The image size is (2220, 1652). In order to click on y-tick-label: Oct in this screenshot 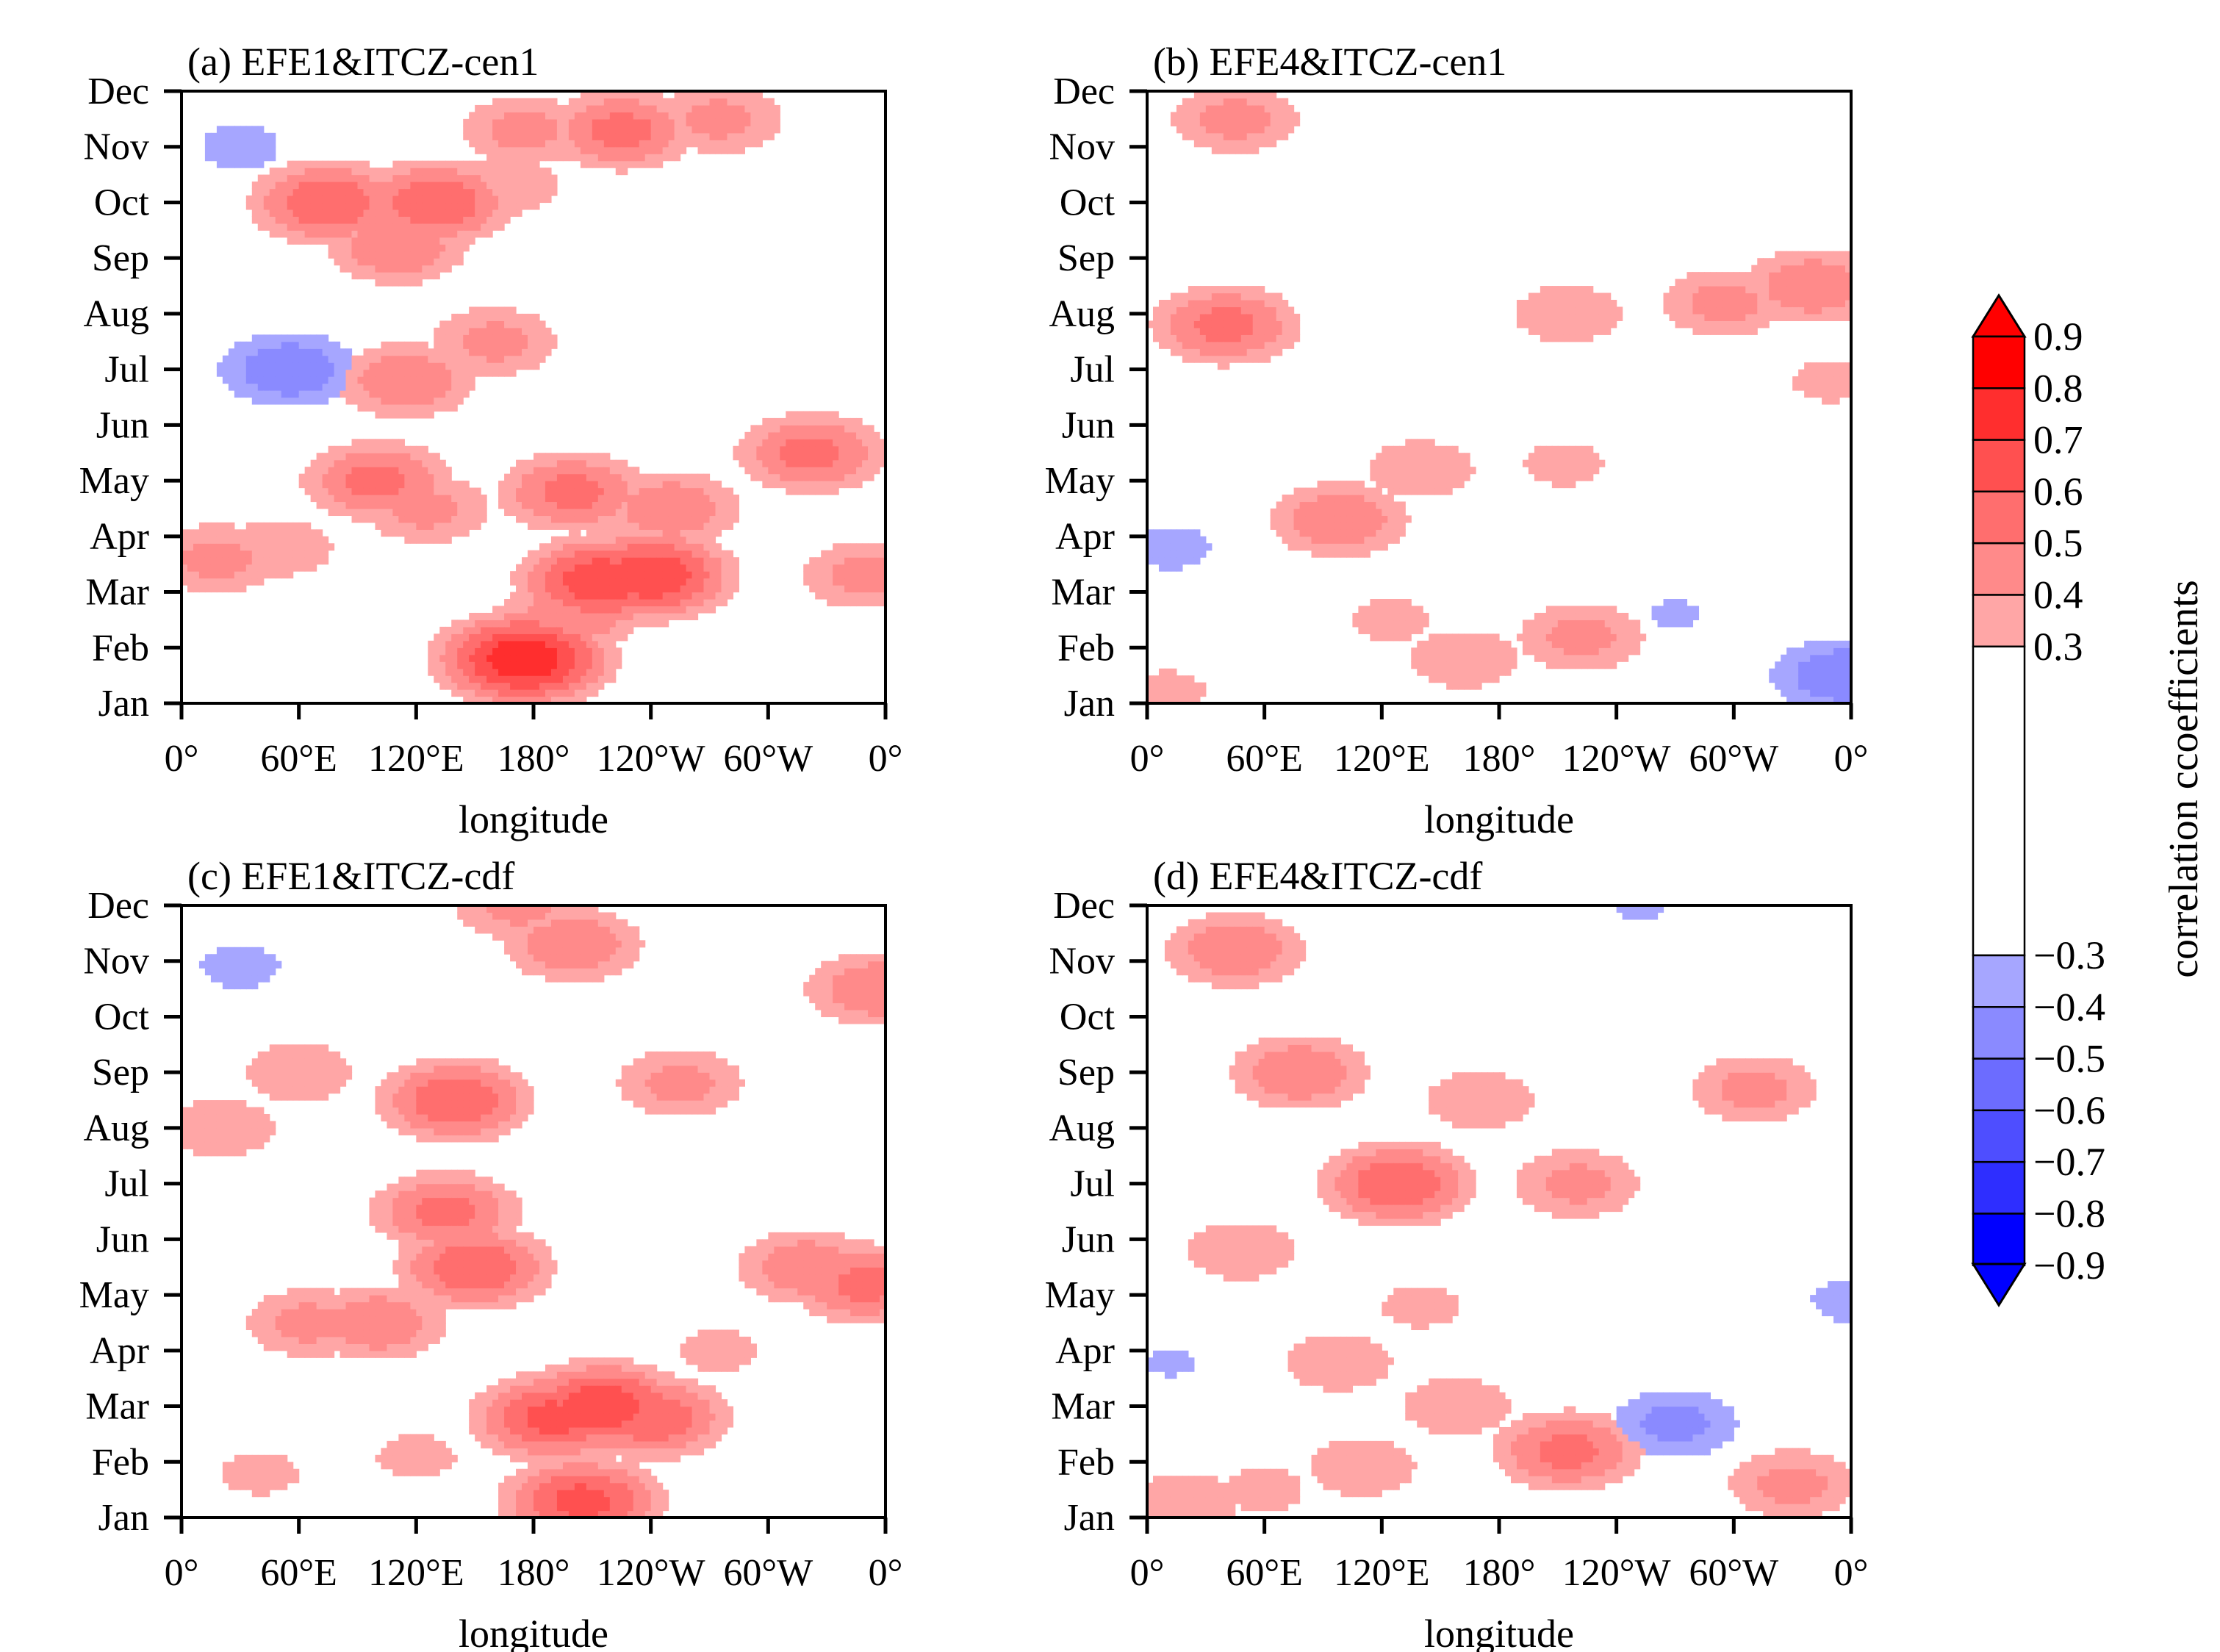, I will do `click(122, 202)`.